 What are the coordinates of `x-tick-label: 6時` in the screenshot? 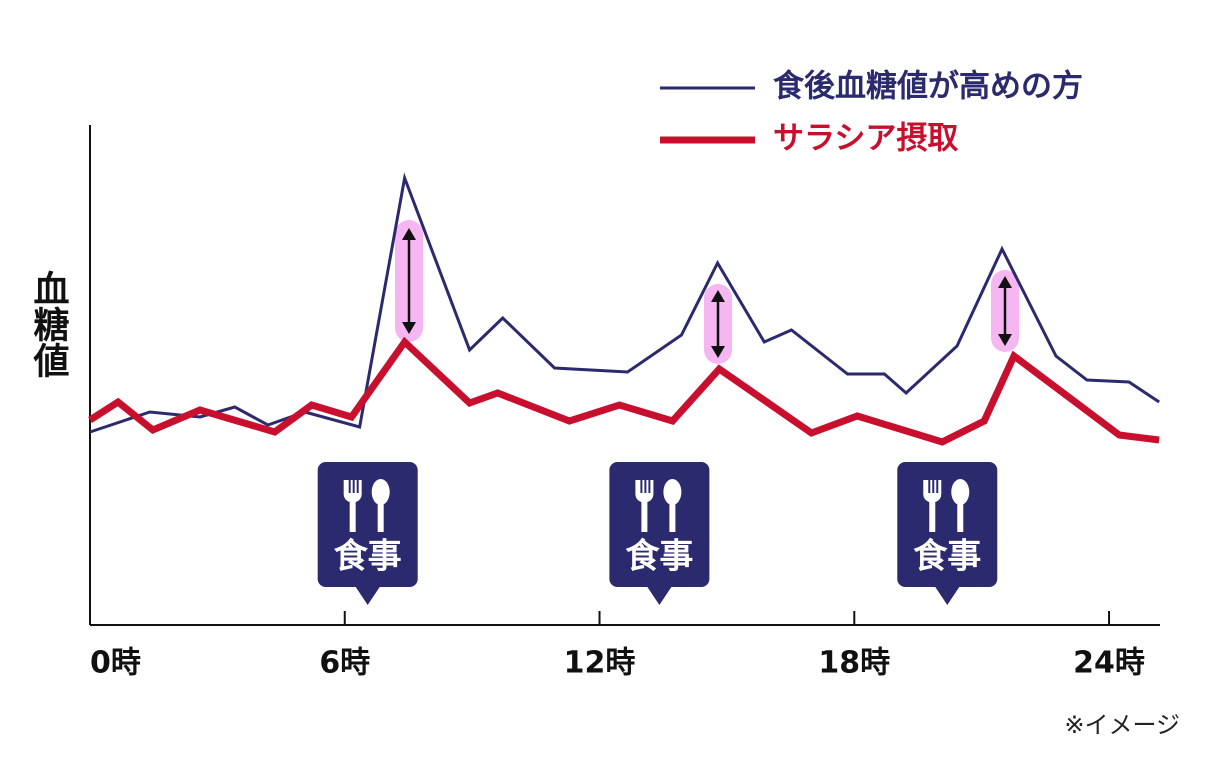 It's located at (344, 663).